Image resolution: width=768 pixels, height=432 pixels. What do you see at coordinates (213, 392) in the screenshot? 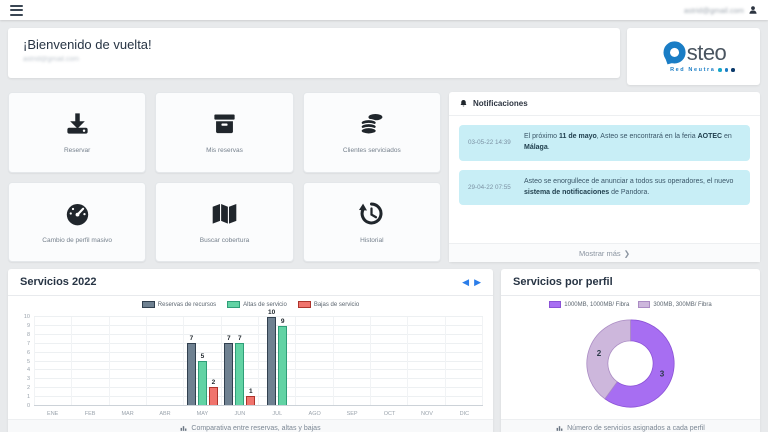
I see `bar: 2` at bounding box center [213, 392].